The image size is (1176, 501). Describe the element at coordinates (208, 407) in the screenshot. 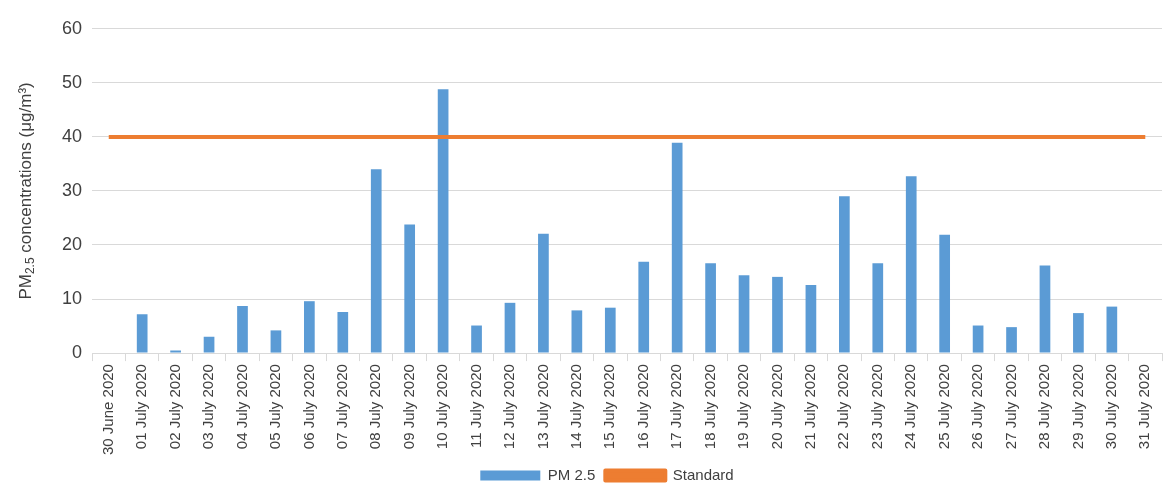

I see `x-tick-label: 03 July 2020` at that location.